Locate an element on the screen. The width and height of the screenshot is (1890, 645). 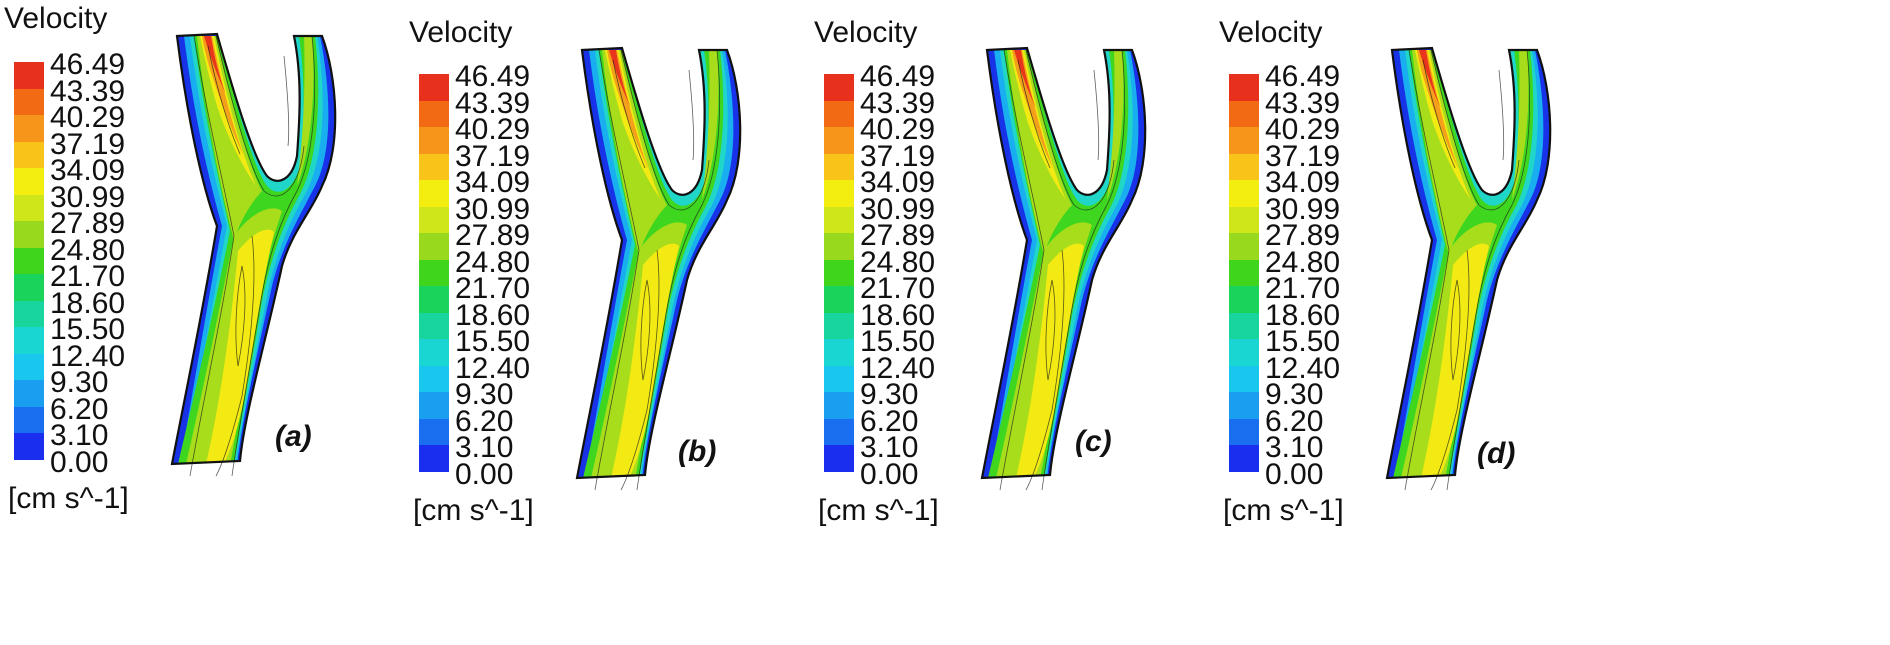
legend-tick-label: 12.40 is located at coordinates (1303, 368).